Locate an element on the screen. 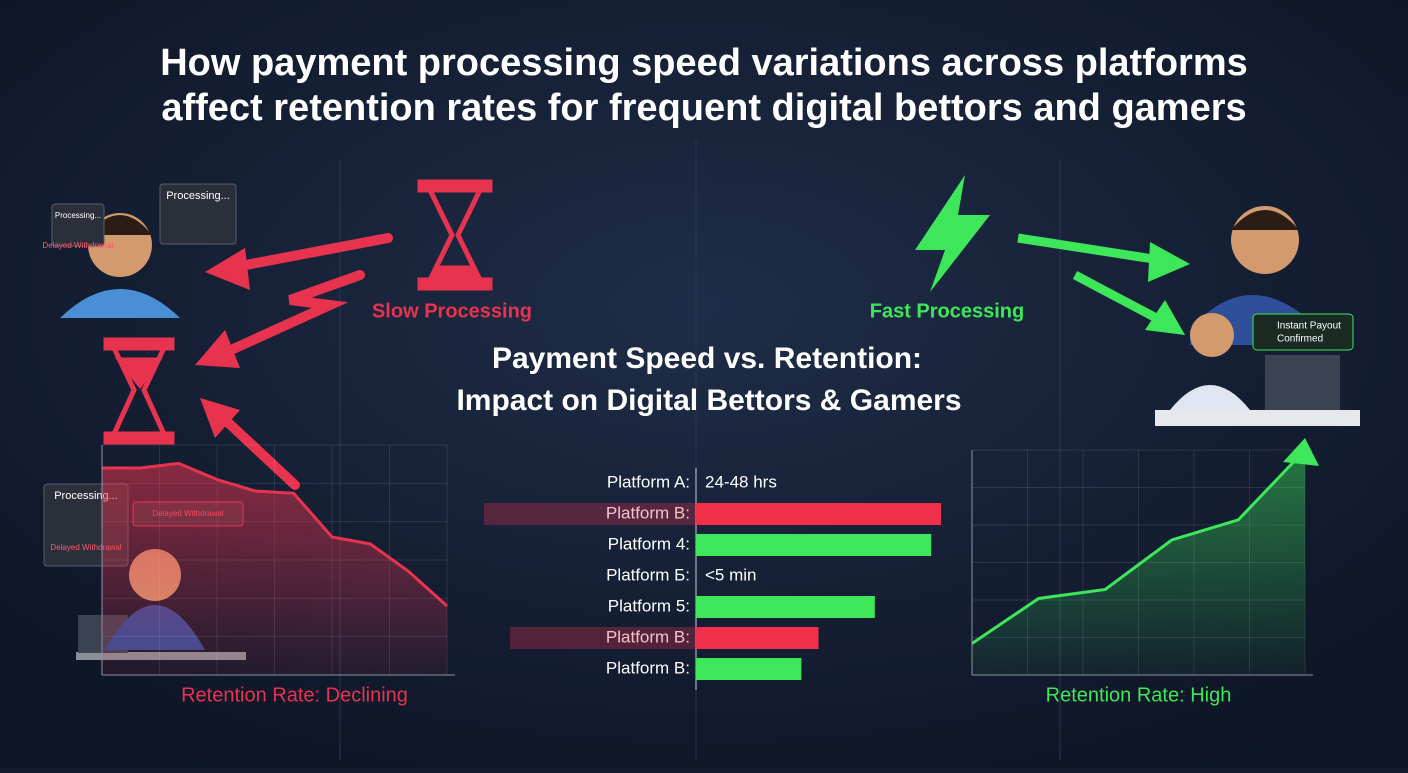 Image resolution: width=1408 pixels, height=773 pixels. bar-annotation: <5 min is located at coordinates (731, 574).